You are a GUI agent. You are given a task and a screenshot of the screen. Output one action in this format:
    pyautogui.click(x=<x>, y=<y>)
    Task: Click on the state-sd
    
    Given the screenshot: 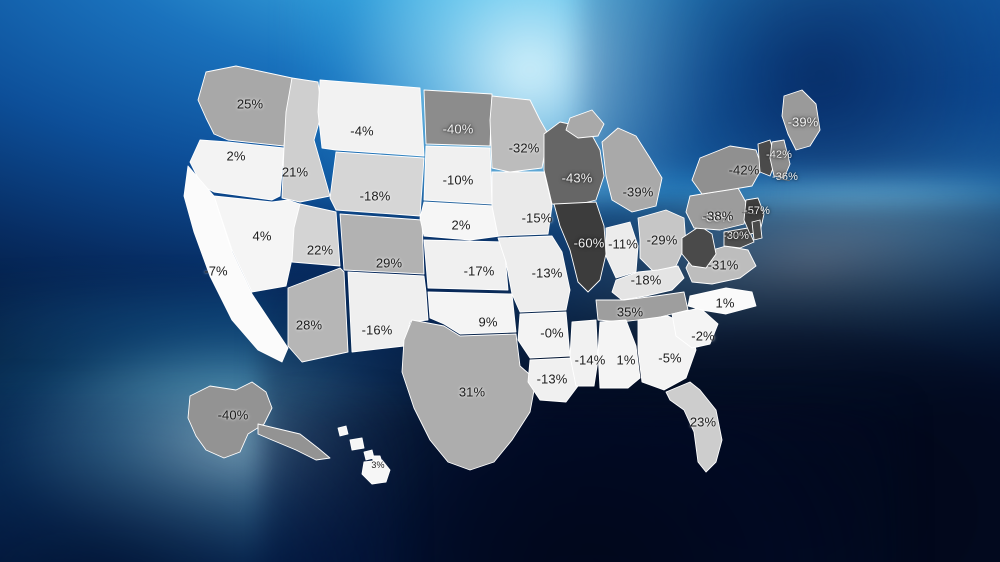 What is the action you would take?
    pyautogui.click(x=458, y=175)
    